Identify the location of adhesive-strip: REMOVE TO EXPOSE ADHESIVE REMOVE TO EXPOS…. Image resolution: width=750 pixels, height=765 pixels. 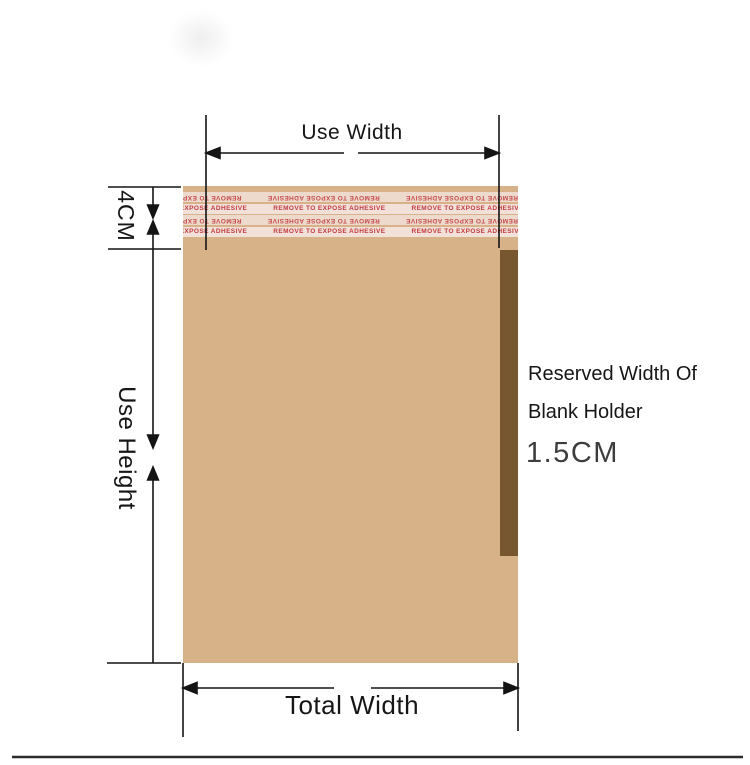
(350, 215).